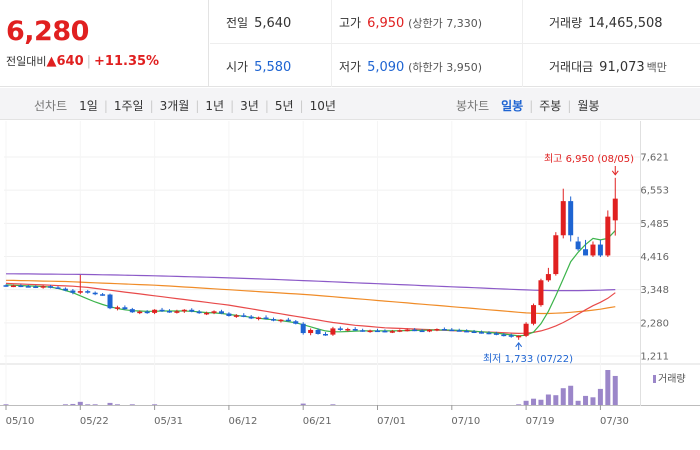 This screenshot has height=450, width=700. I want to click on tab-line-0: 1일, so click(88, 106).